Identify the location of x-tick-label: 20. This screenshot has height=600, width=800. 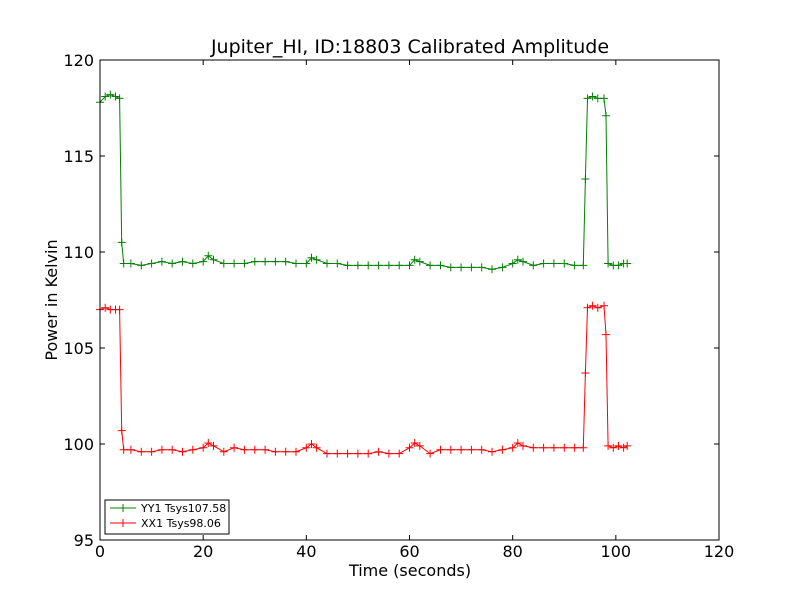
(203, 551).